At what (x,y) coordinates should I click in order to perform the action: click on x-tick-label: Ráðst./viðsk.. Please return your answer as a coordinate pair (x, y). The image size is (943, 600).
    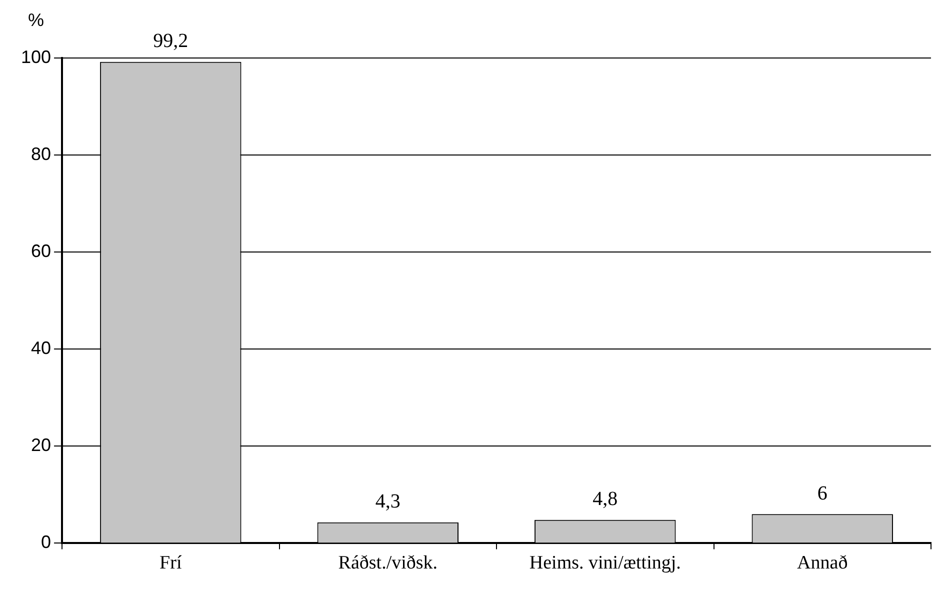
    Looking at the image, I should click on (388, 563).